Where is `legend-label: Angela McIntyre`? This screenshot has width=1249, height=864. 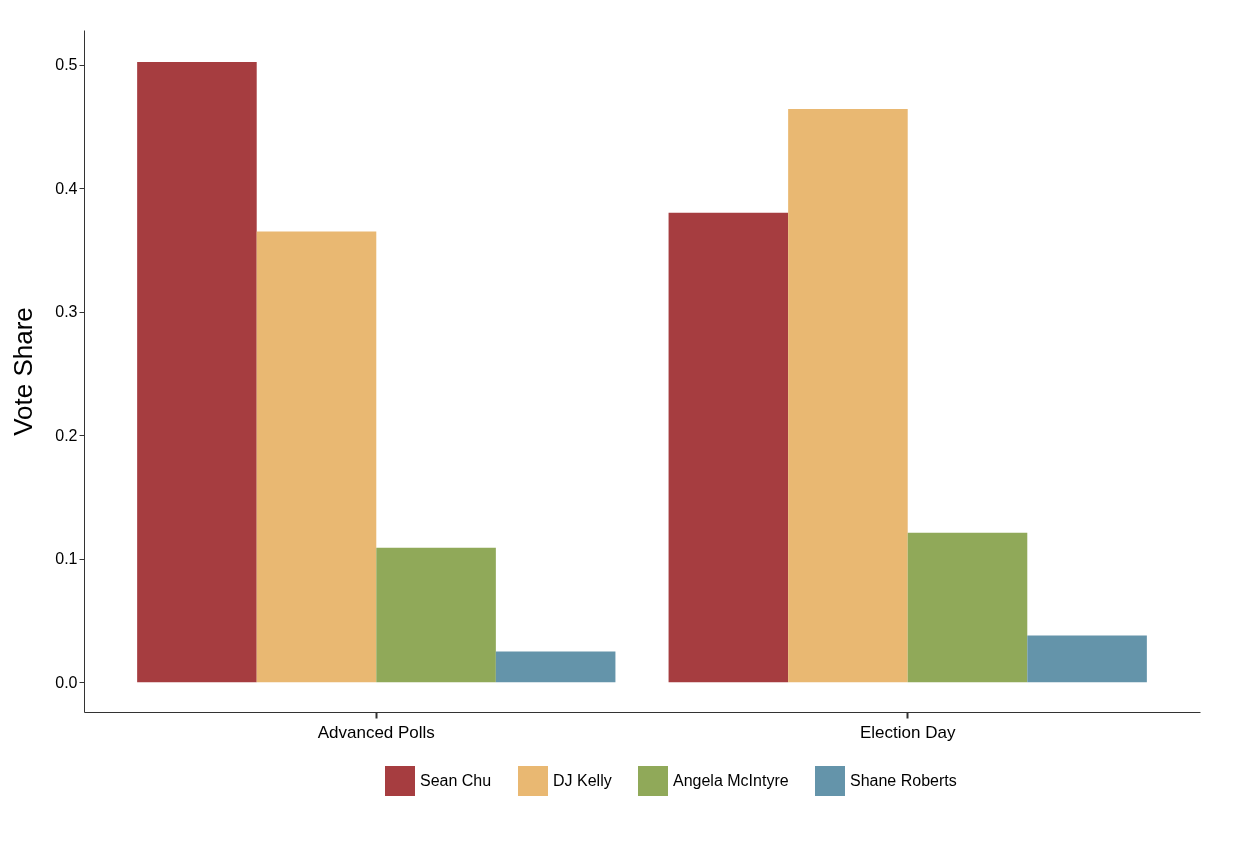
legend-label: Angela McIntyre is located at coordinates (731, 780).